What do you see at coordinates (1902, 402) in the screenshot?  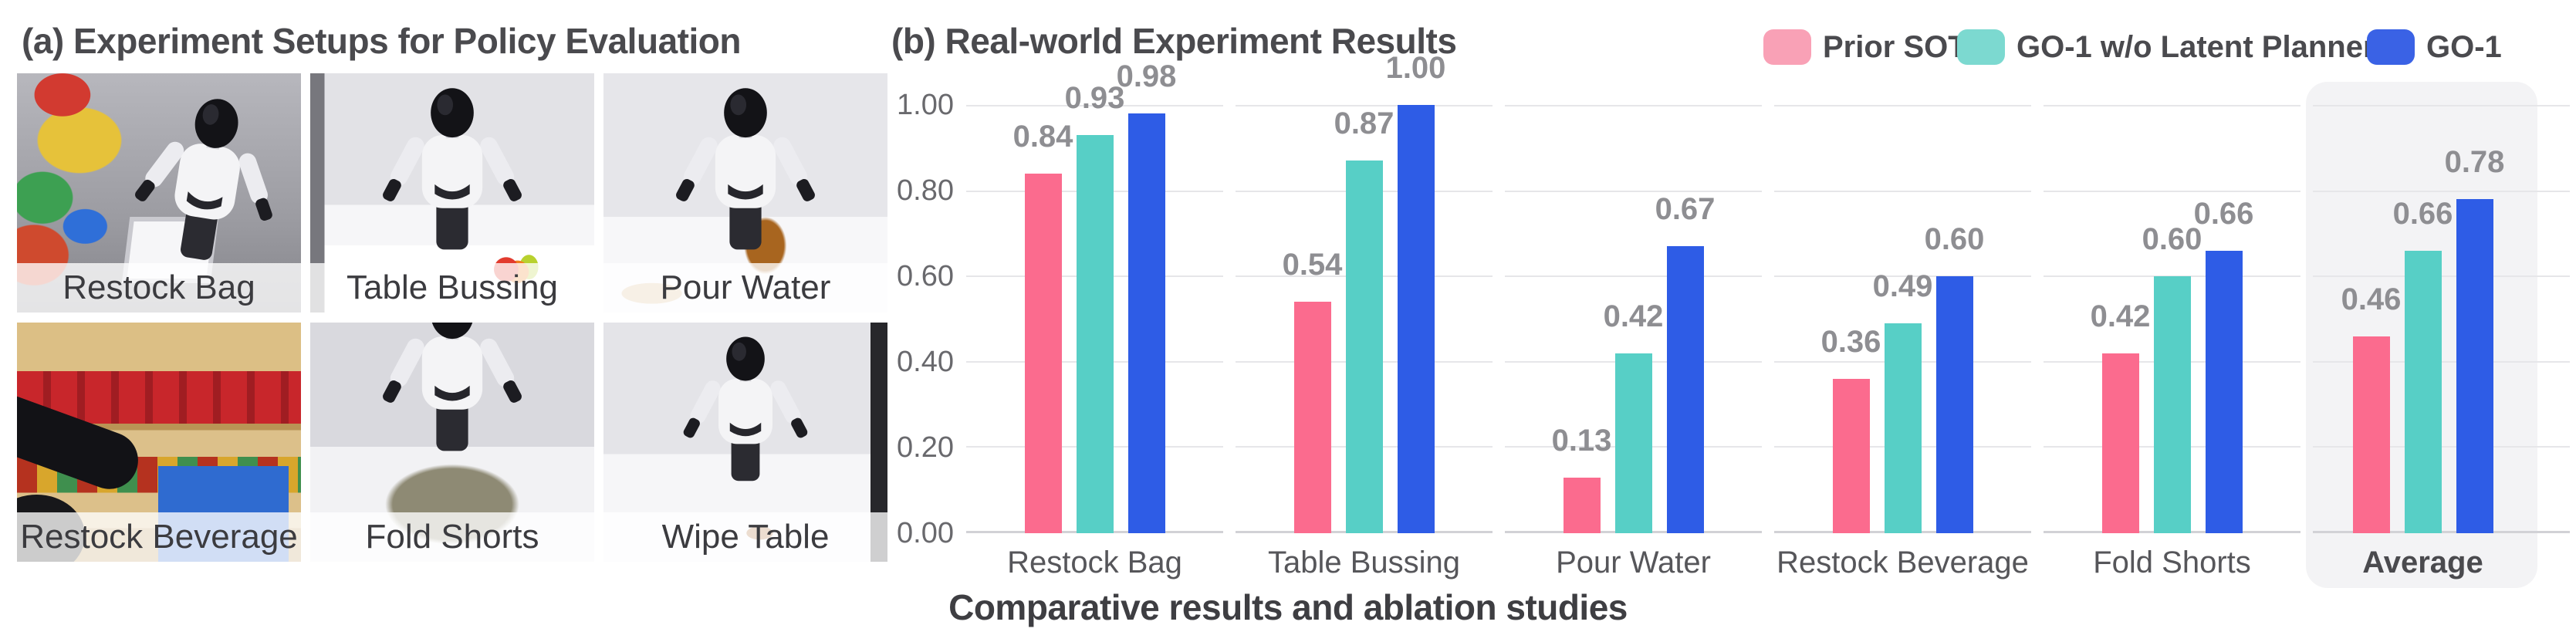 I see `bar-go1-wo-latent-planner: 0.49` at bounding box center [1902, 402].